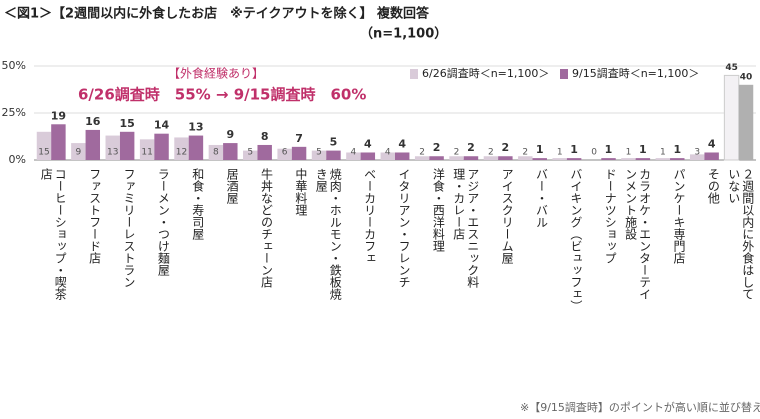 This screenshot has width=760, height=419. Describe the element at coordinates (128, 228) in the screenshot. I see `x-tick-label: ファミリーレストラン` at that location.